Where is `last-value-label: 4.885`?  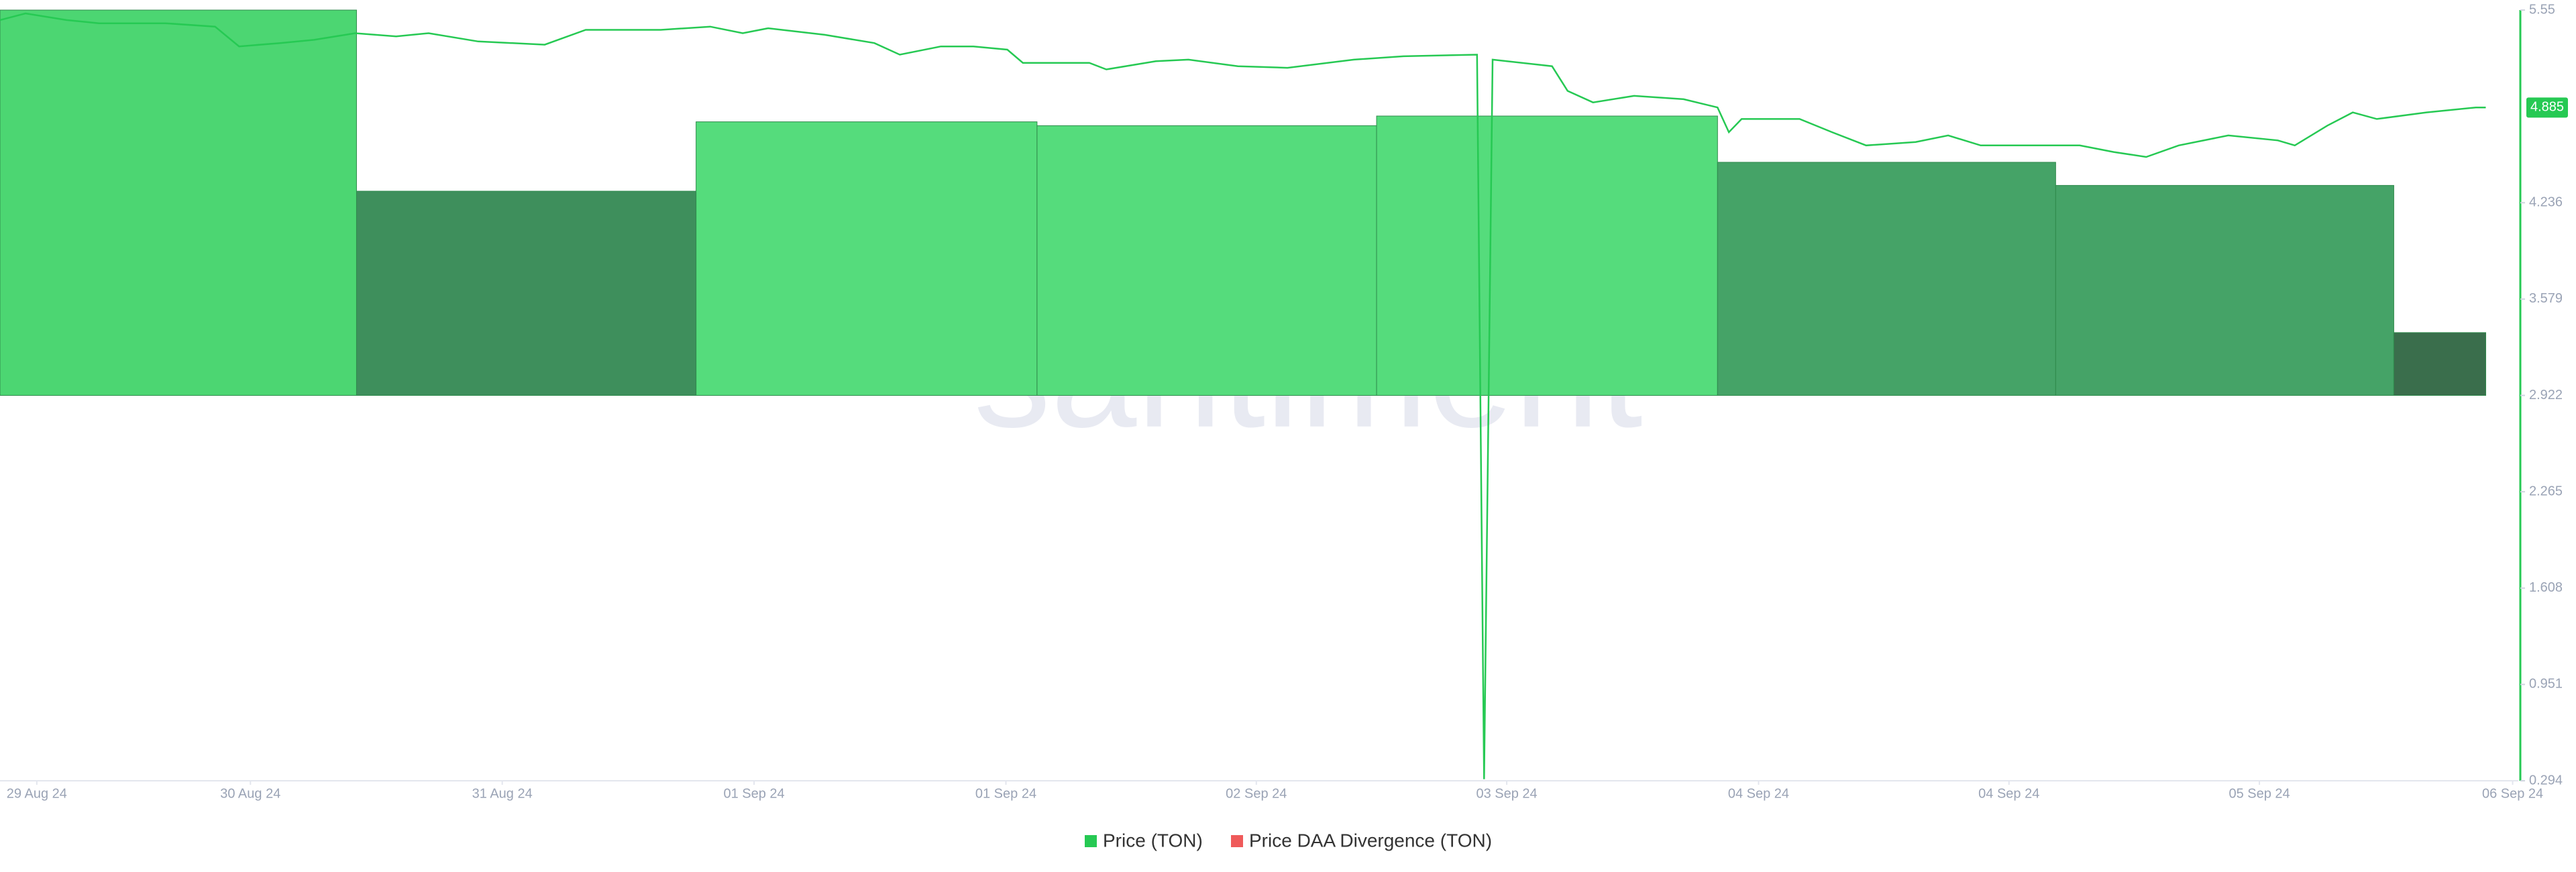 last-value-label: 4.885 is located at coordinates (2547, 107).